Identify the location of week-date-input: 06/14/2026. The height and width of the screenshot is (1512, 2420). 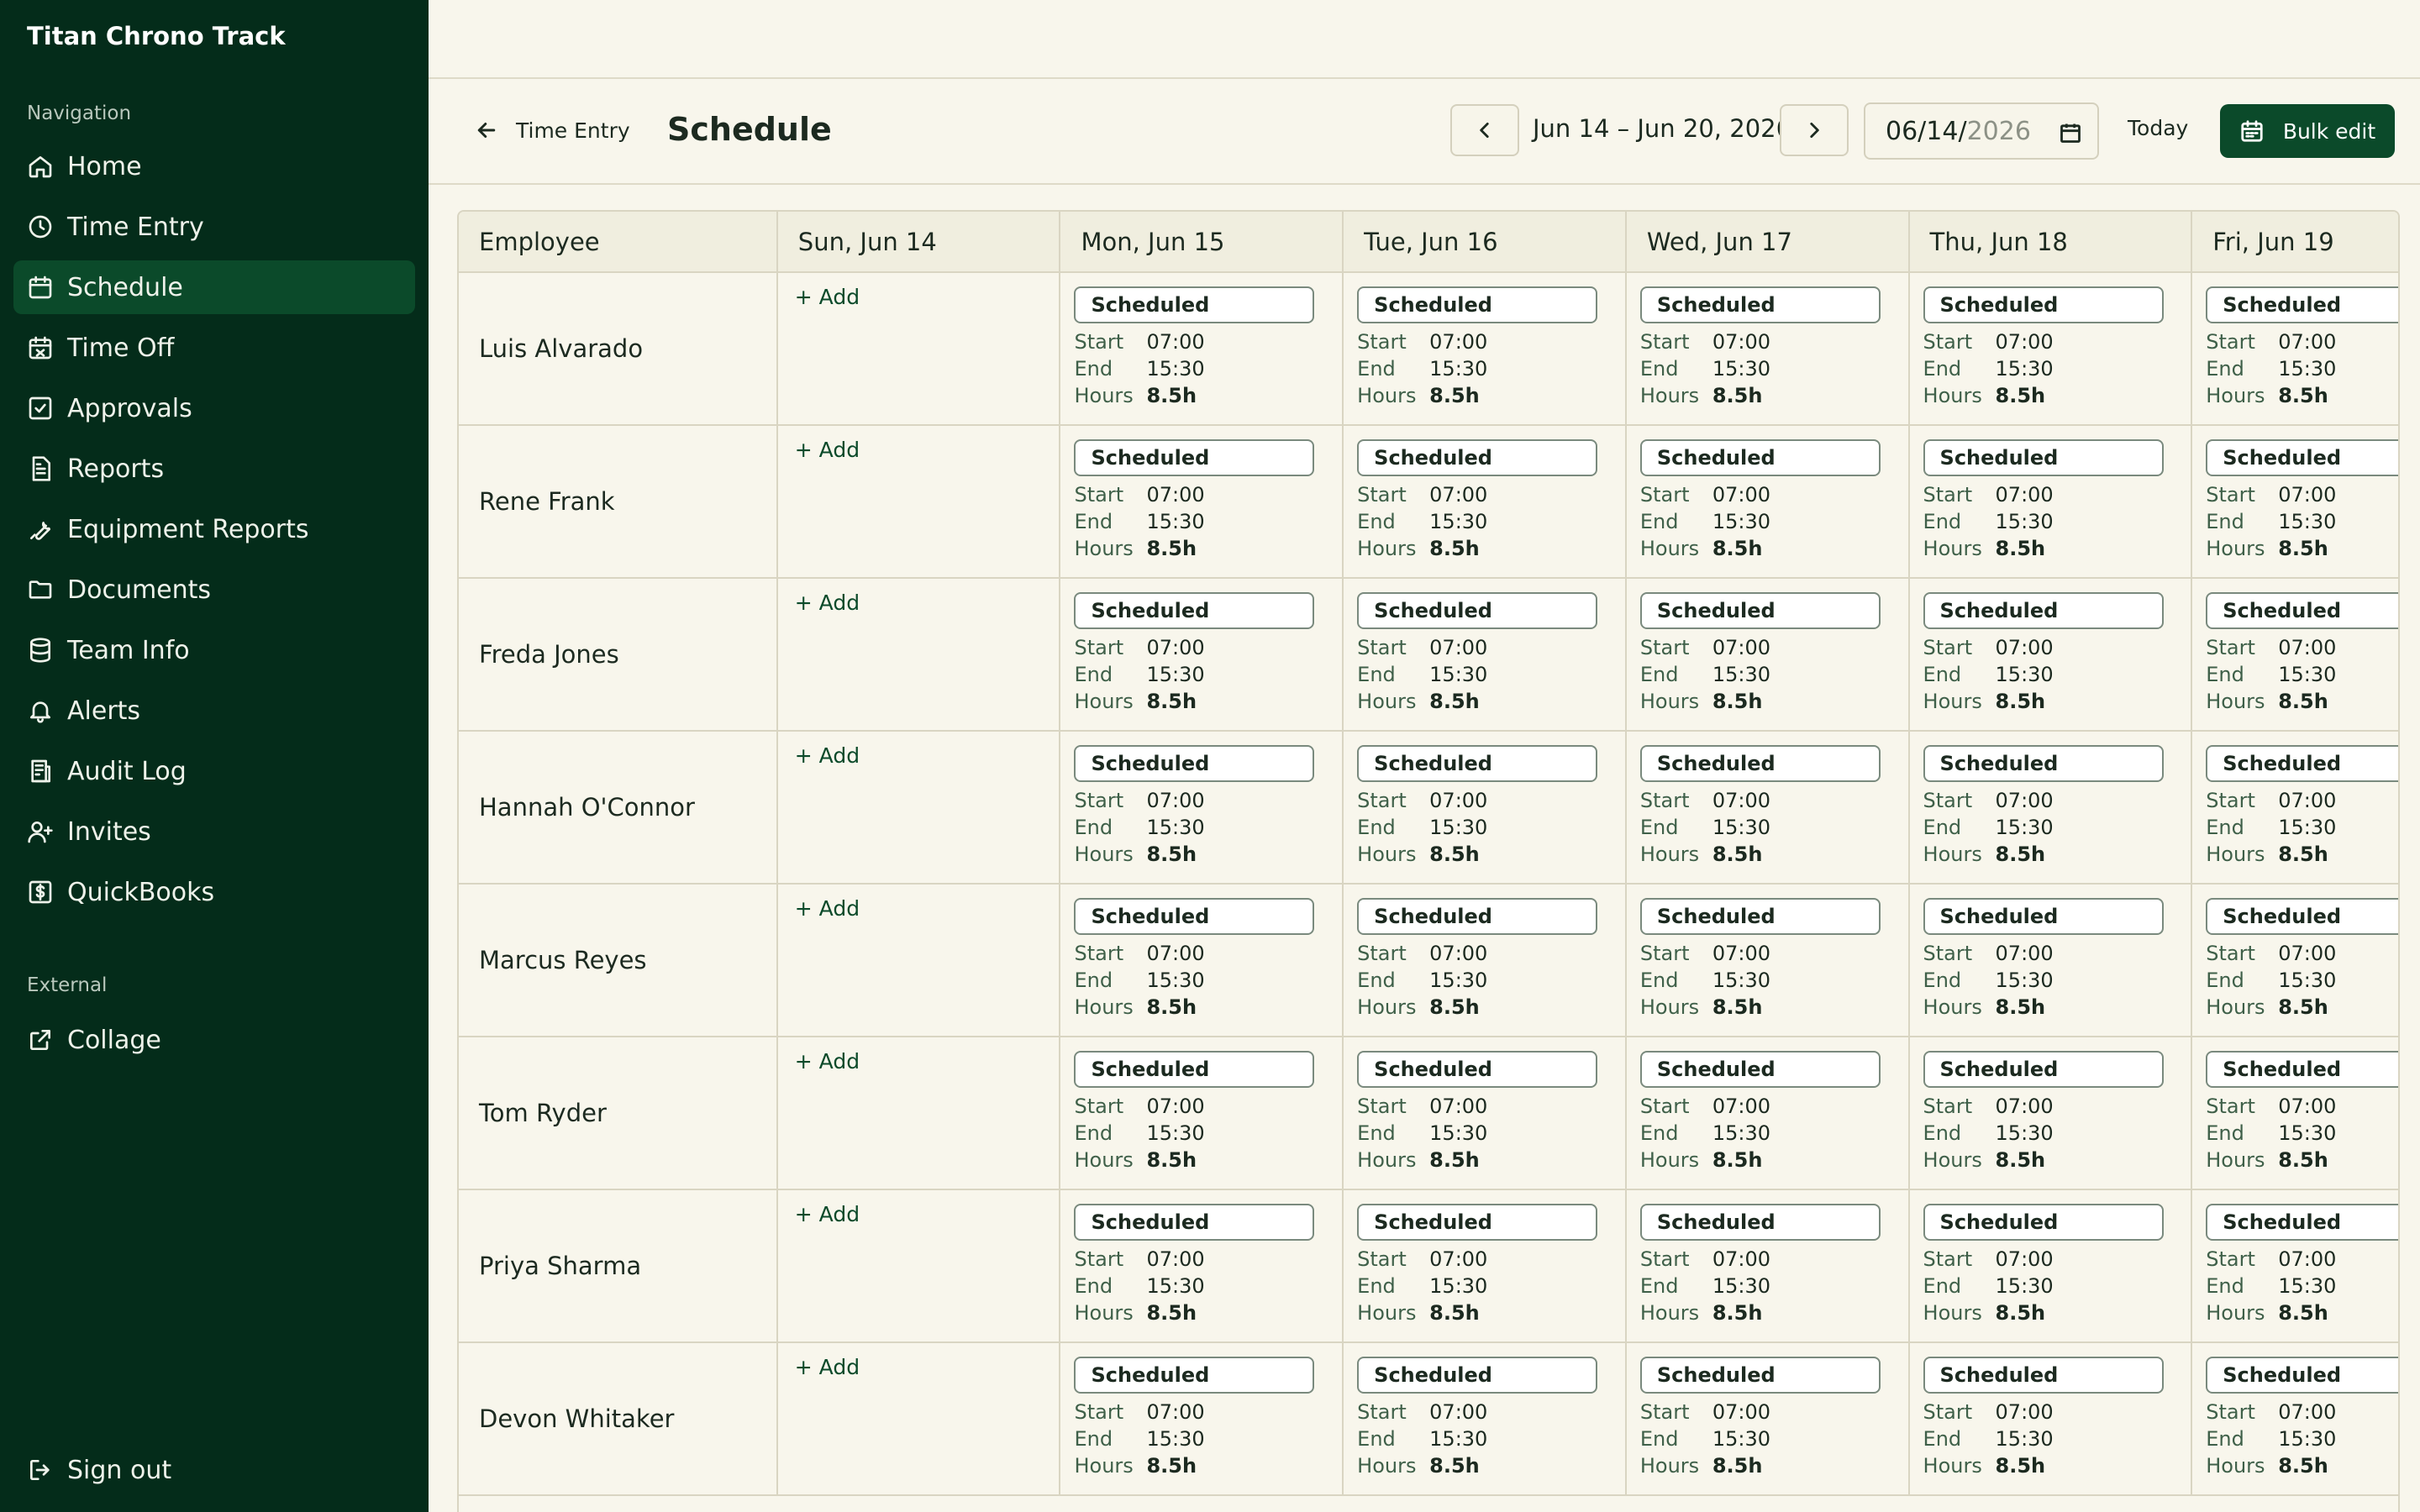
(1982, 131).